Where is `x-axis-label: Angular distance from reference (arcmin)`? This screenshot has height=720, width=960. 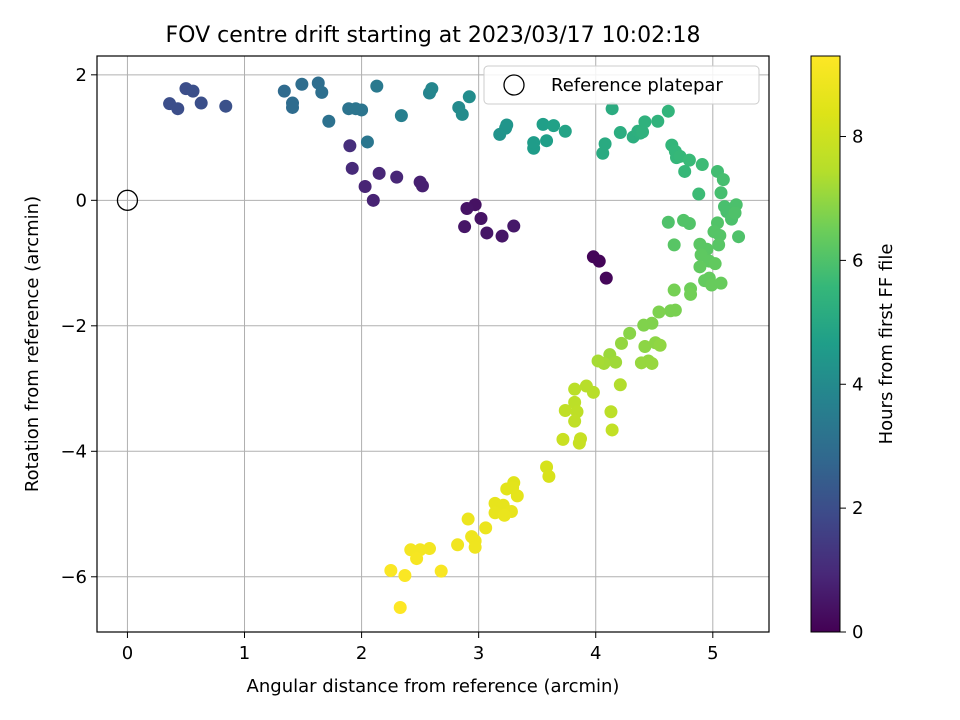 x-axis-label: Angular distance from reference (arcmin) is located at coordinates (433, 686).